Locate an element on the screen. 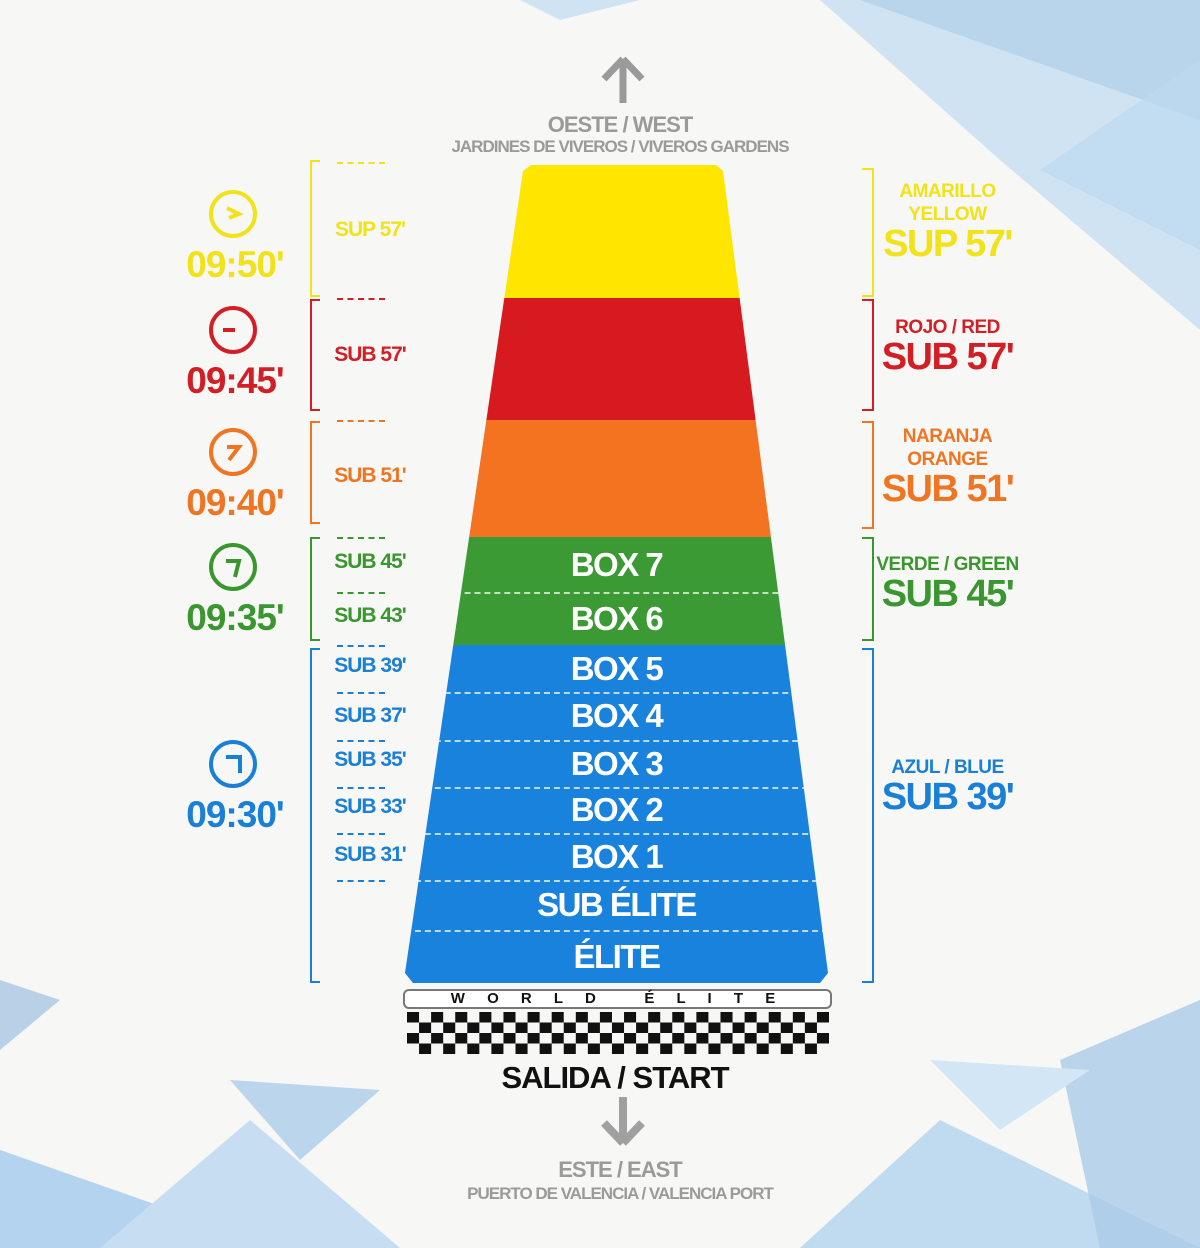  sub-time-label: SUB 35' is located at coordinates (370, 759).